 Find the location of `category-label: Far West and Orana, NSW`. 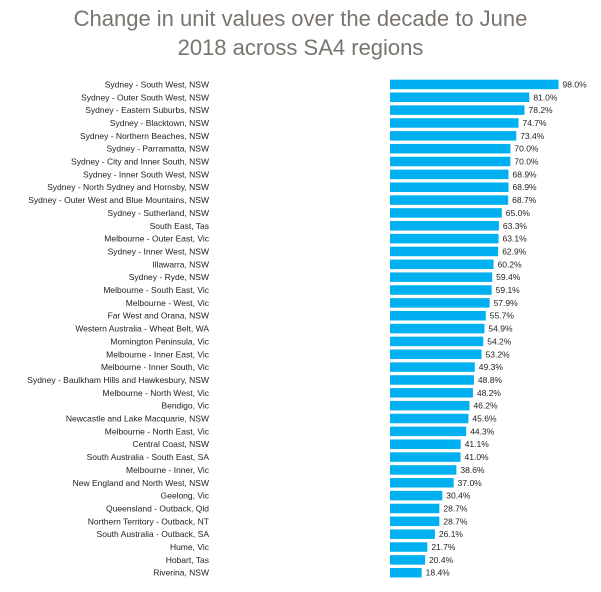

category-label: Far West and Orana, NSW is located at coordinates (158, 316).